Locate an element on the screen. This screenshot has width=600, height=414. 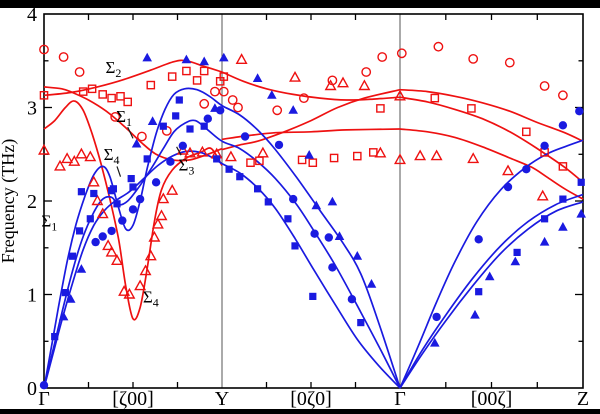
curve-red-sigma1 is located at coordinates (133, 124).